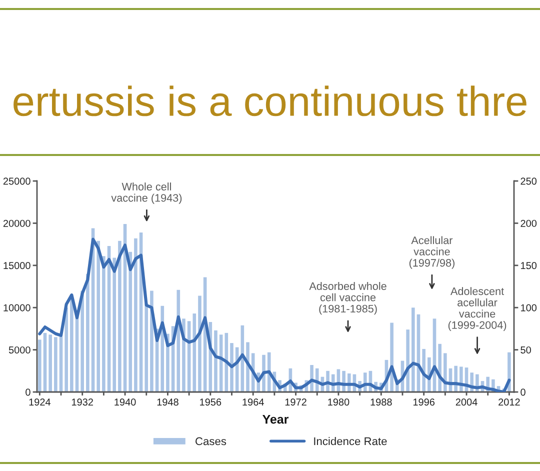  What do you see at coordinates (431, 252) in the screenshot?
I see `annotation: Acellular vaccine (1997/98)` at bounding box center [431, 252].